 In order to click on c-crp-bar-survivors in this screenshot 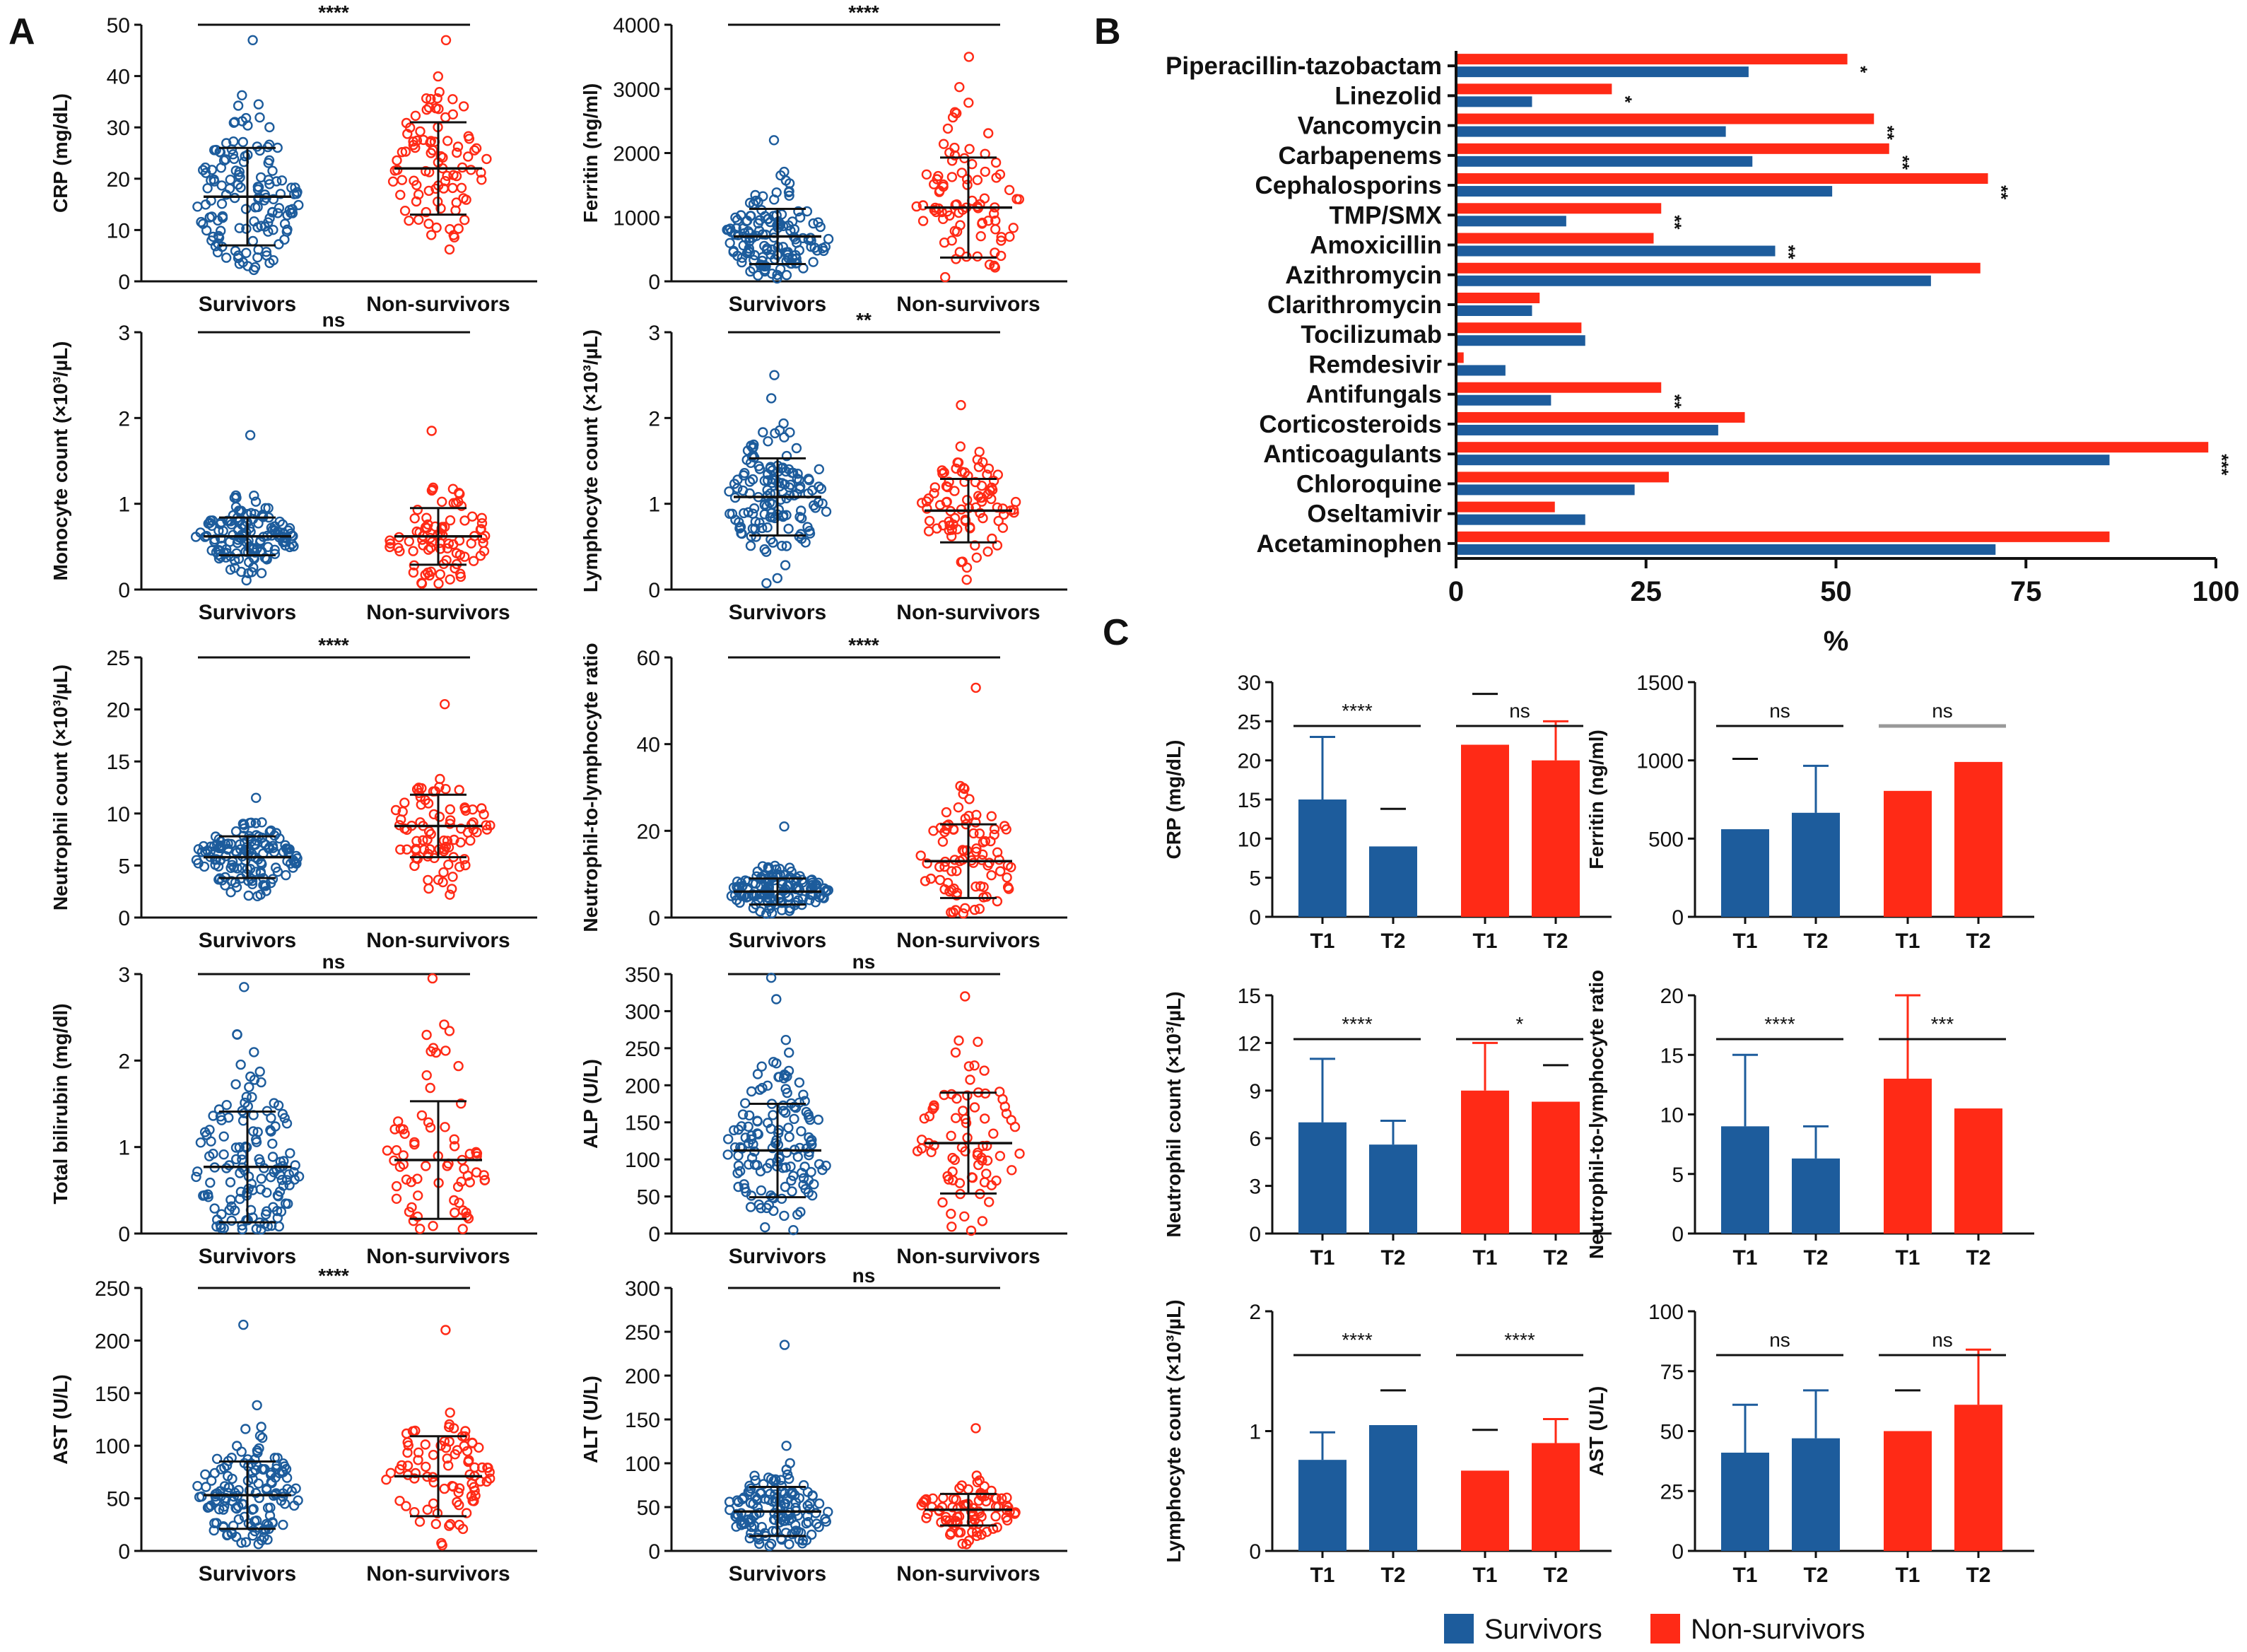, I will do `click(1322, 858)`.